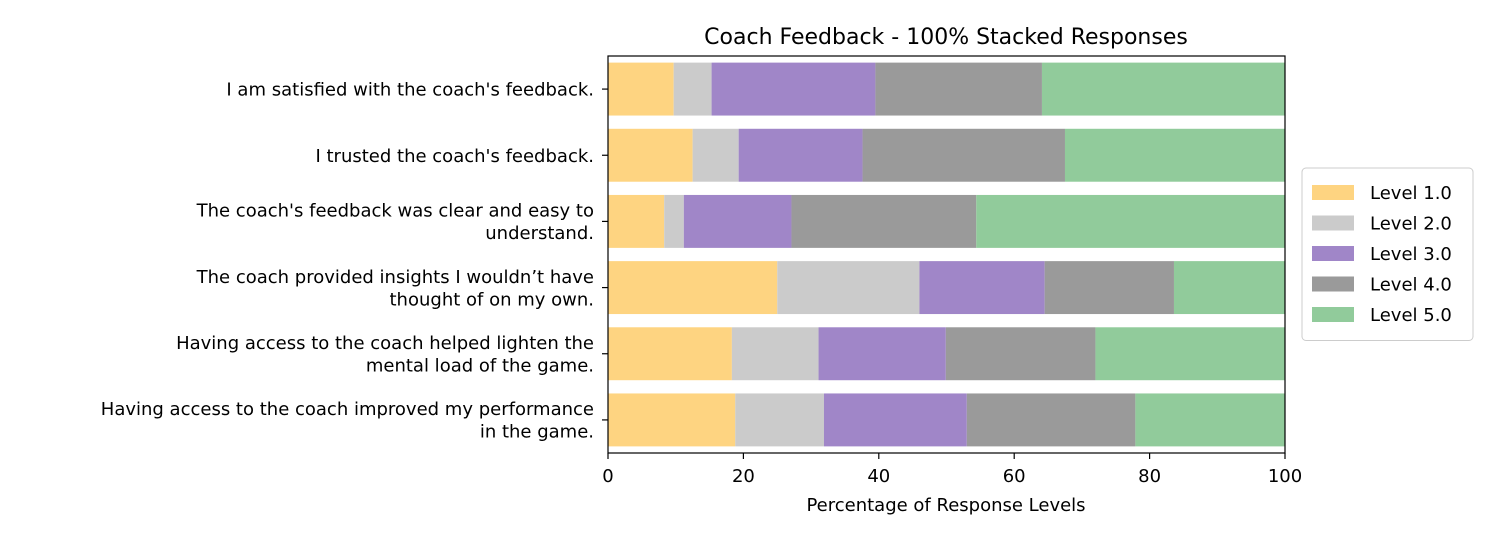  What do you see at coordinates (480, 366) in the screenshot?
I see `y-tick-label: mental load of the game.` at bounding box center [480, 366].